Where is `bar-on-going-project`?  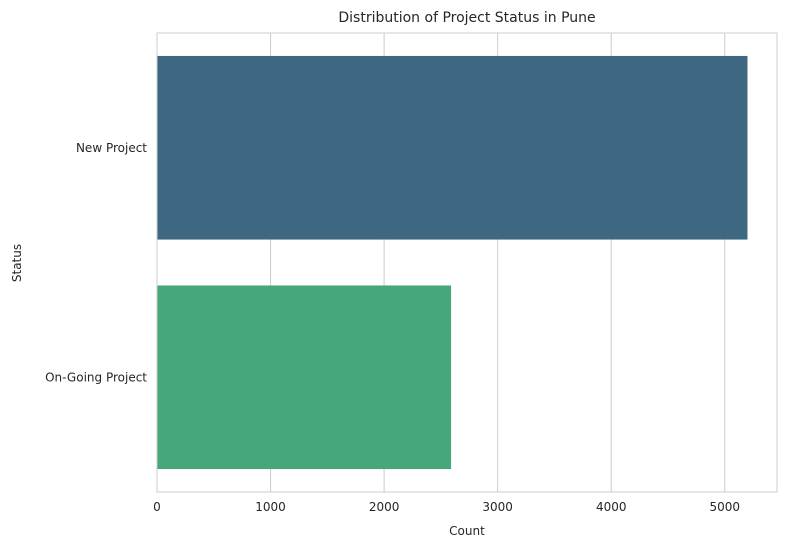
bar-on-going-project is located at coordinates (304, 377).